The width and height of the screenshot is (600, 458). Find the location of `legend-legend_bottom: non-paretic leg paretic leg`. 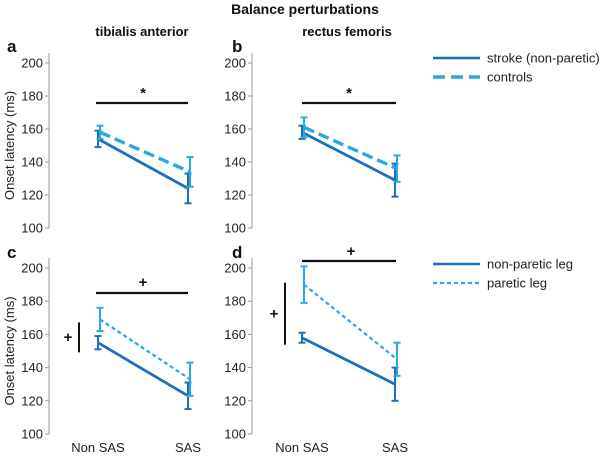

legend-legend_bottom: non-paretic leg paretic leg is located at coordinates (503, 274).